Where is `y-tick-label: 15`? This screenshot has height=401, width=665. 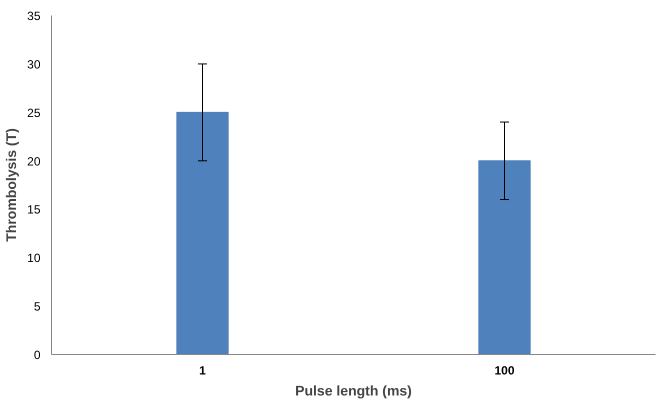
y-tick-label: 15 is located at coordinates (34, 209).